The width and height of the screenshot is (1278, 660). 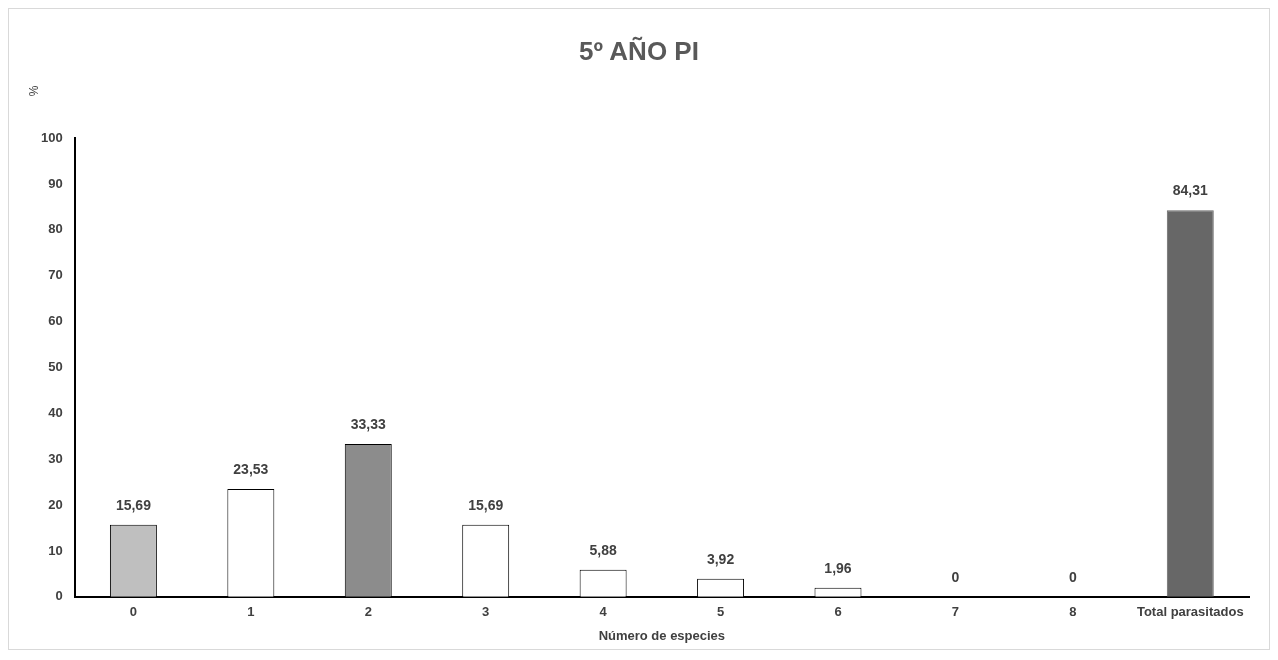 I want to click on data-label: 84,31, so click(x=1190, y=190).